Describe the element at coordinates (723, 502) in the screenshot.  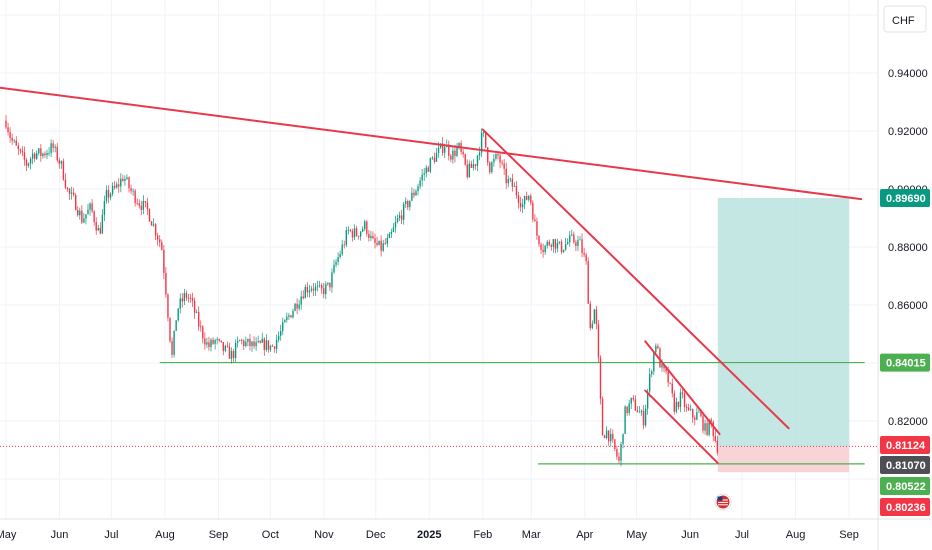
I see `event-marker` at that location.